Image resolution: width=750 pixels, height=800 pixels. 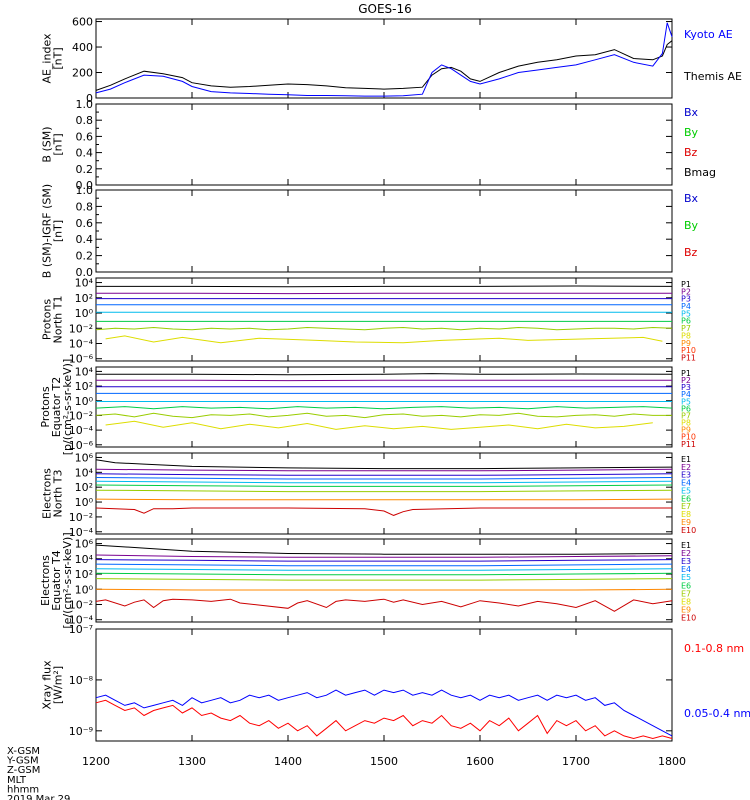 I want to click on ee-legend-e1: E1, so click(x=686, y=545).